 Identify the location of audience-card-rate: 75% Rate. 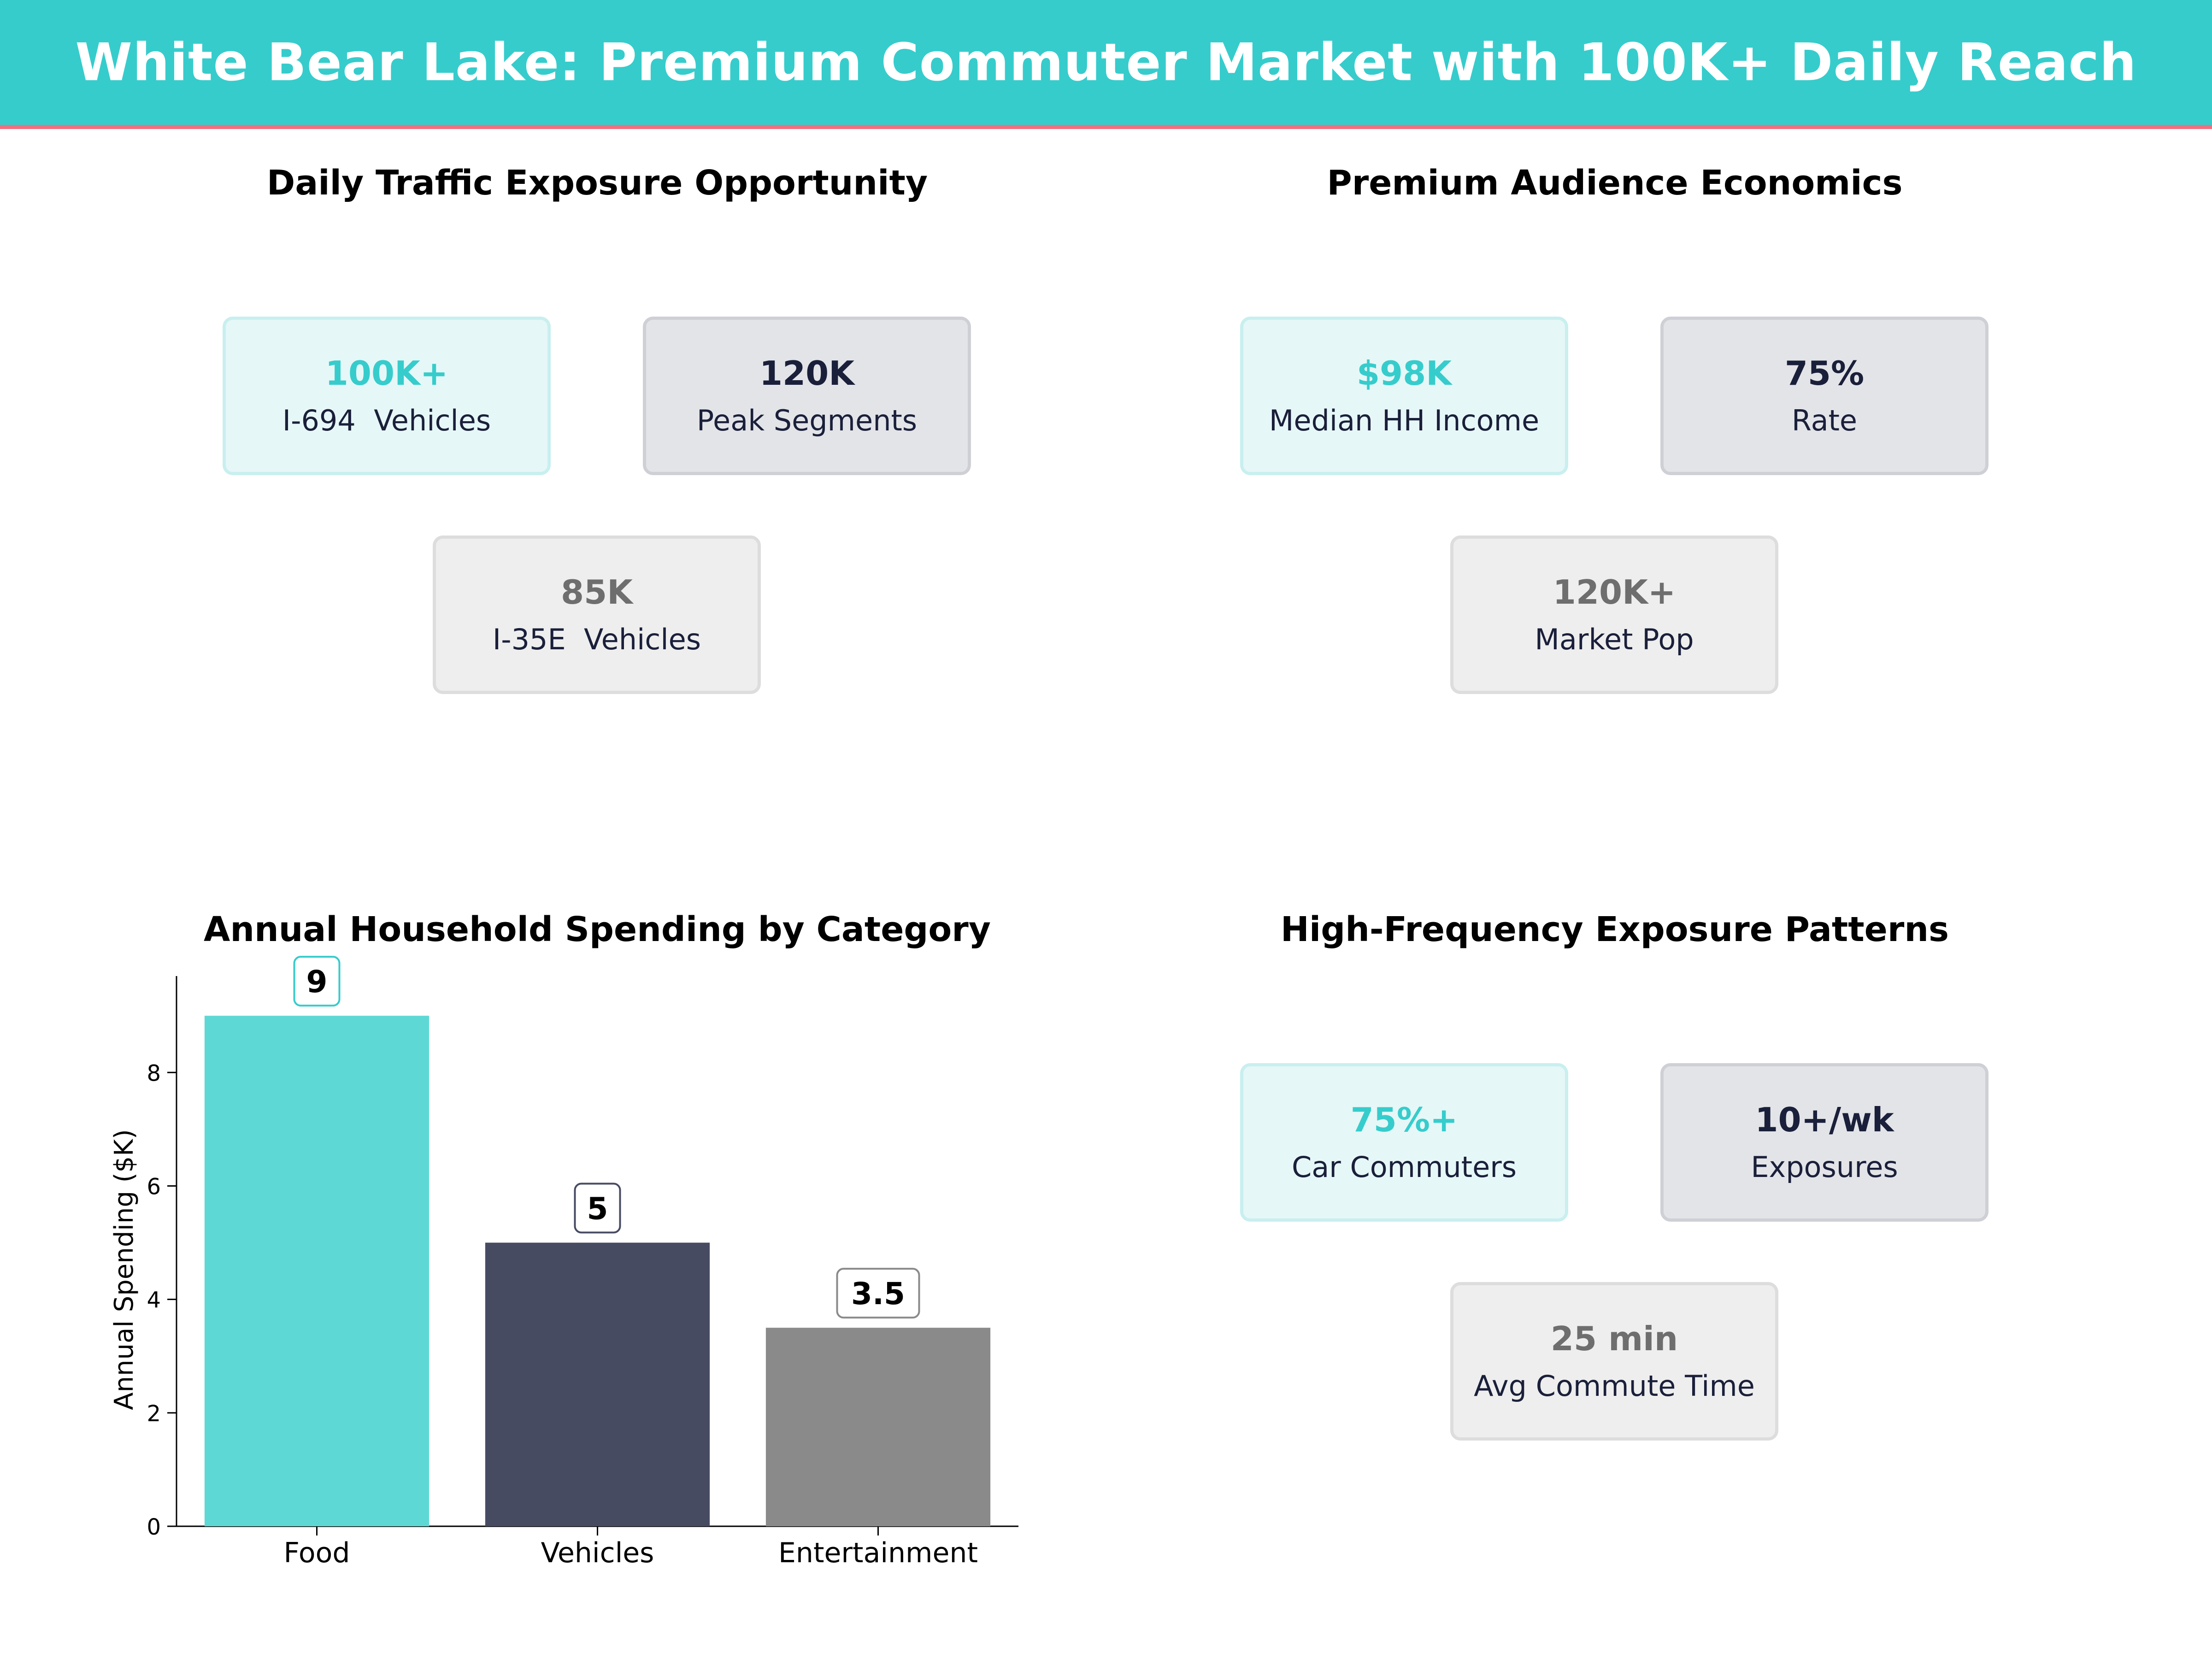
(1824, 396).